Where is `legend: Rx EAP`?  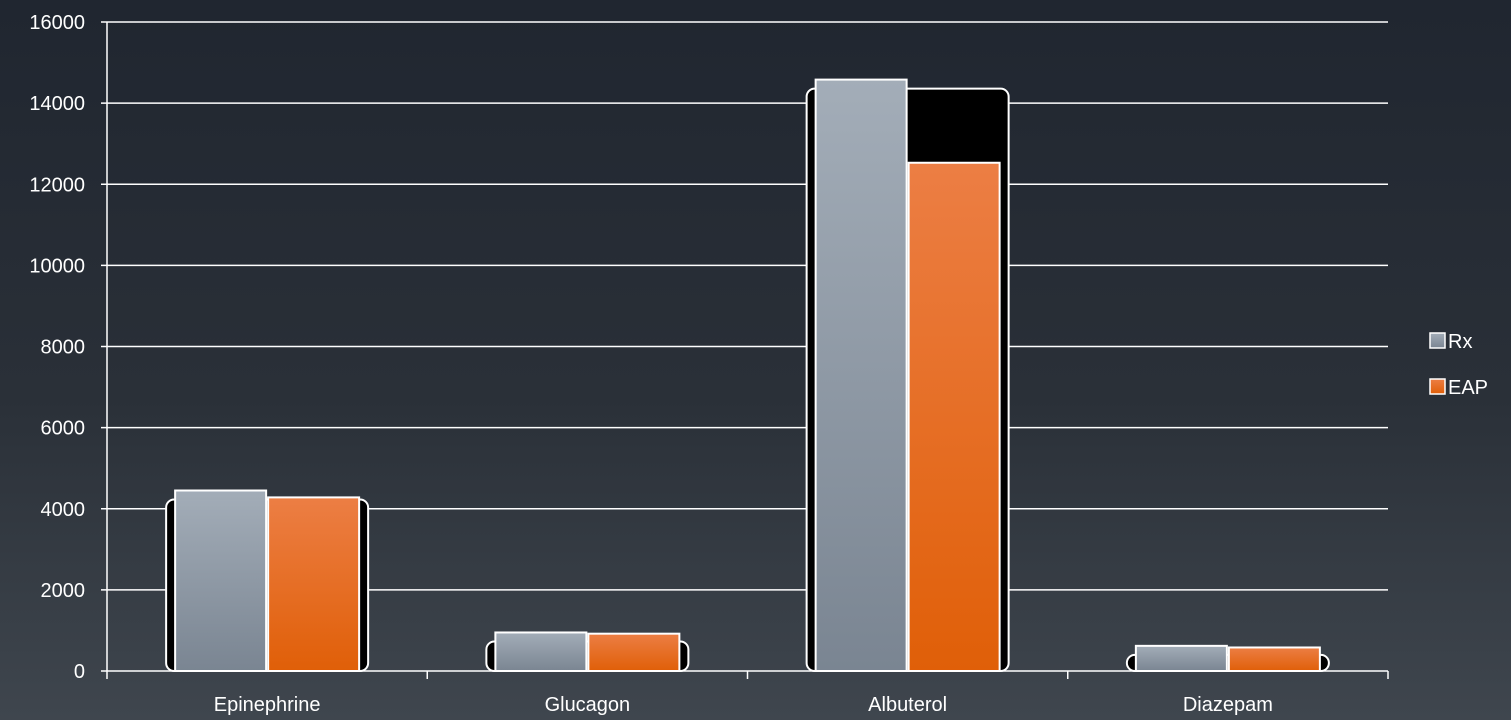
legend: Rx EAP is located at coordinates (1458, 365).